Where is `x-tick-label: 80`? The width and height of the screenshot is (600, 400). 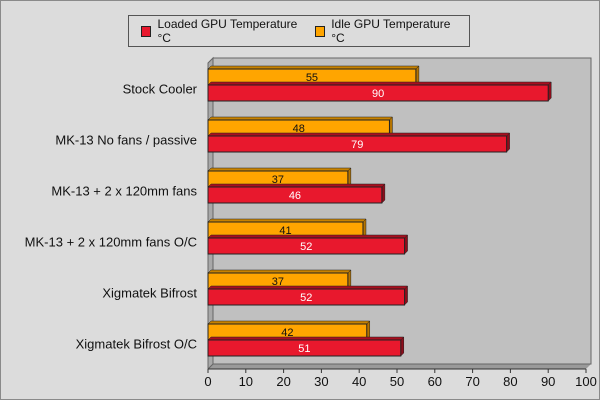 x-tick-label: 80 is located at coordinates (510, 381).